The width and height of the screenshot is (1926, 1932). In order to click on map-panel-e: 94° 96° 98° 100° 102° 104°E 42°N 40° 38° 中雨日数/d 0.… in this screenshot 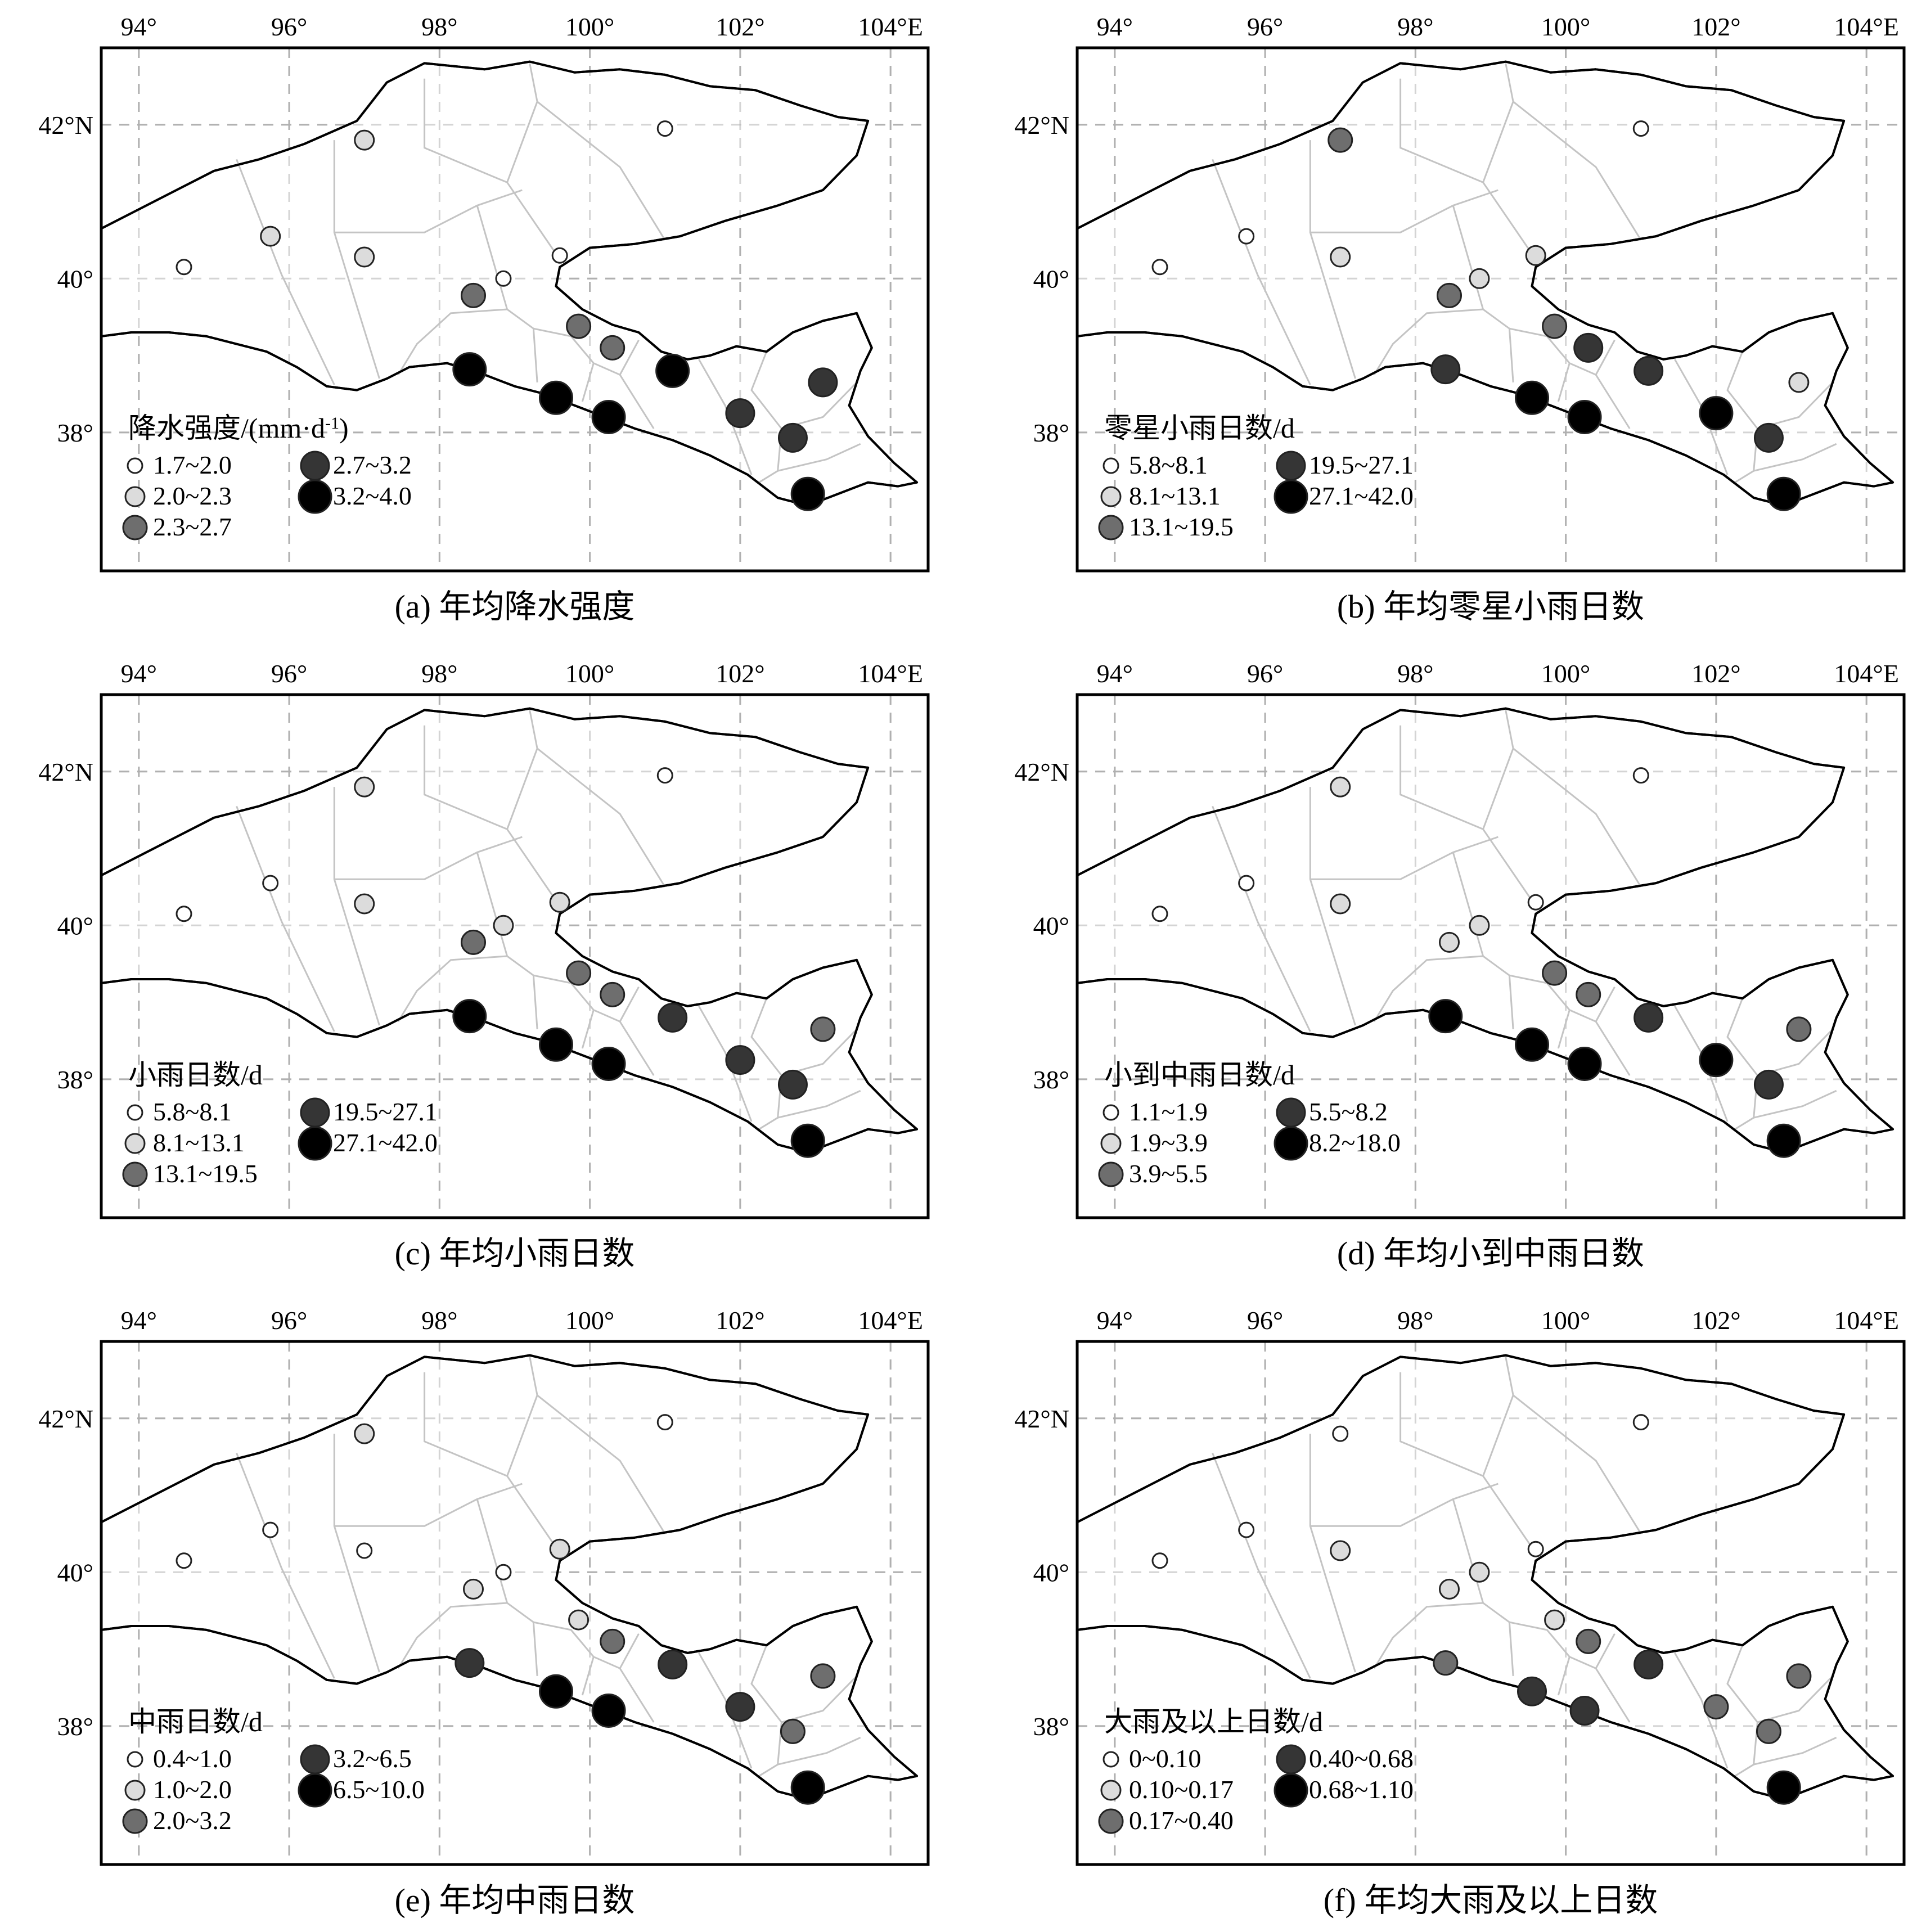, I will do `click(484, 1612)`.